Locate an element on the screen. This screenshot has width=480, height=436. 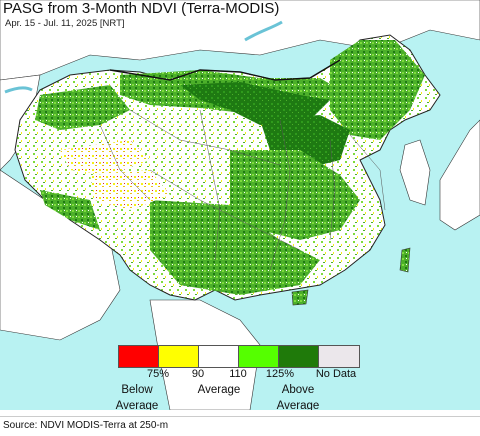
legend-tick-125: 125% is located at coordinates (280, 374).